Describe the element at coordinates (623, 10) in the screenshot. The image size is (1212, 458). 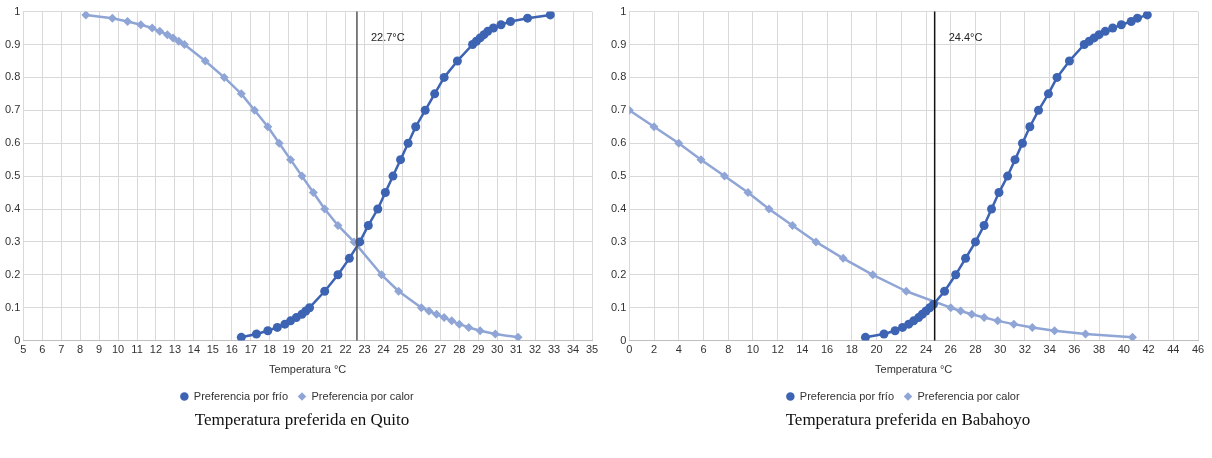
I see `y-tick-label: 1` at that location.